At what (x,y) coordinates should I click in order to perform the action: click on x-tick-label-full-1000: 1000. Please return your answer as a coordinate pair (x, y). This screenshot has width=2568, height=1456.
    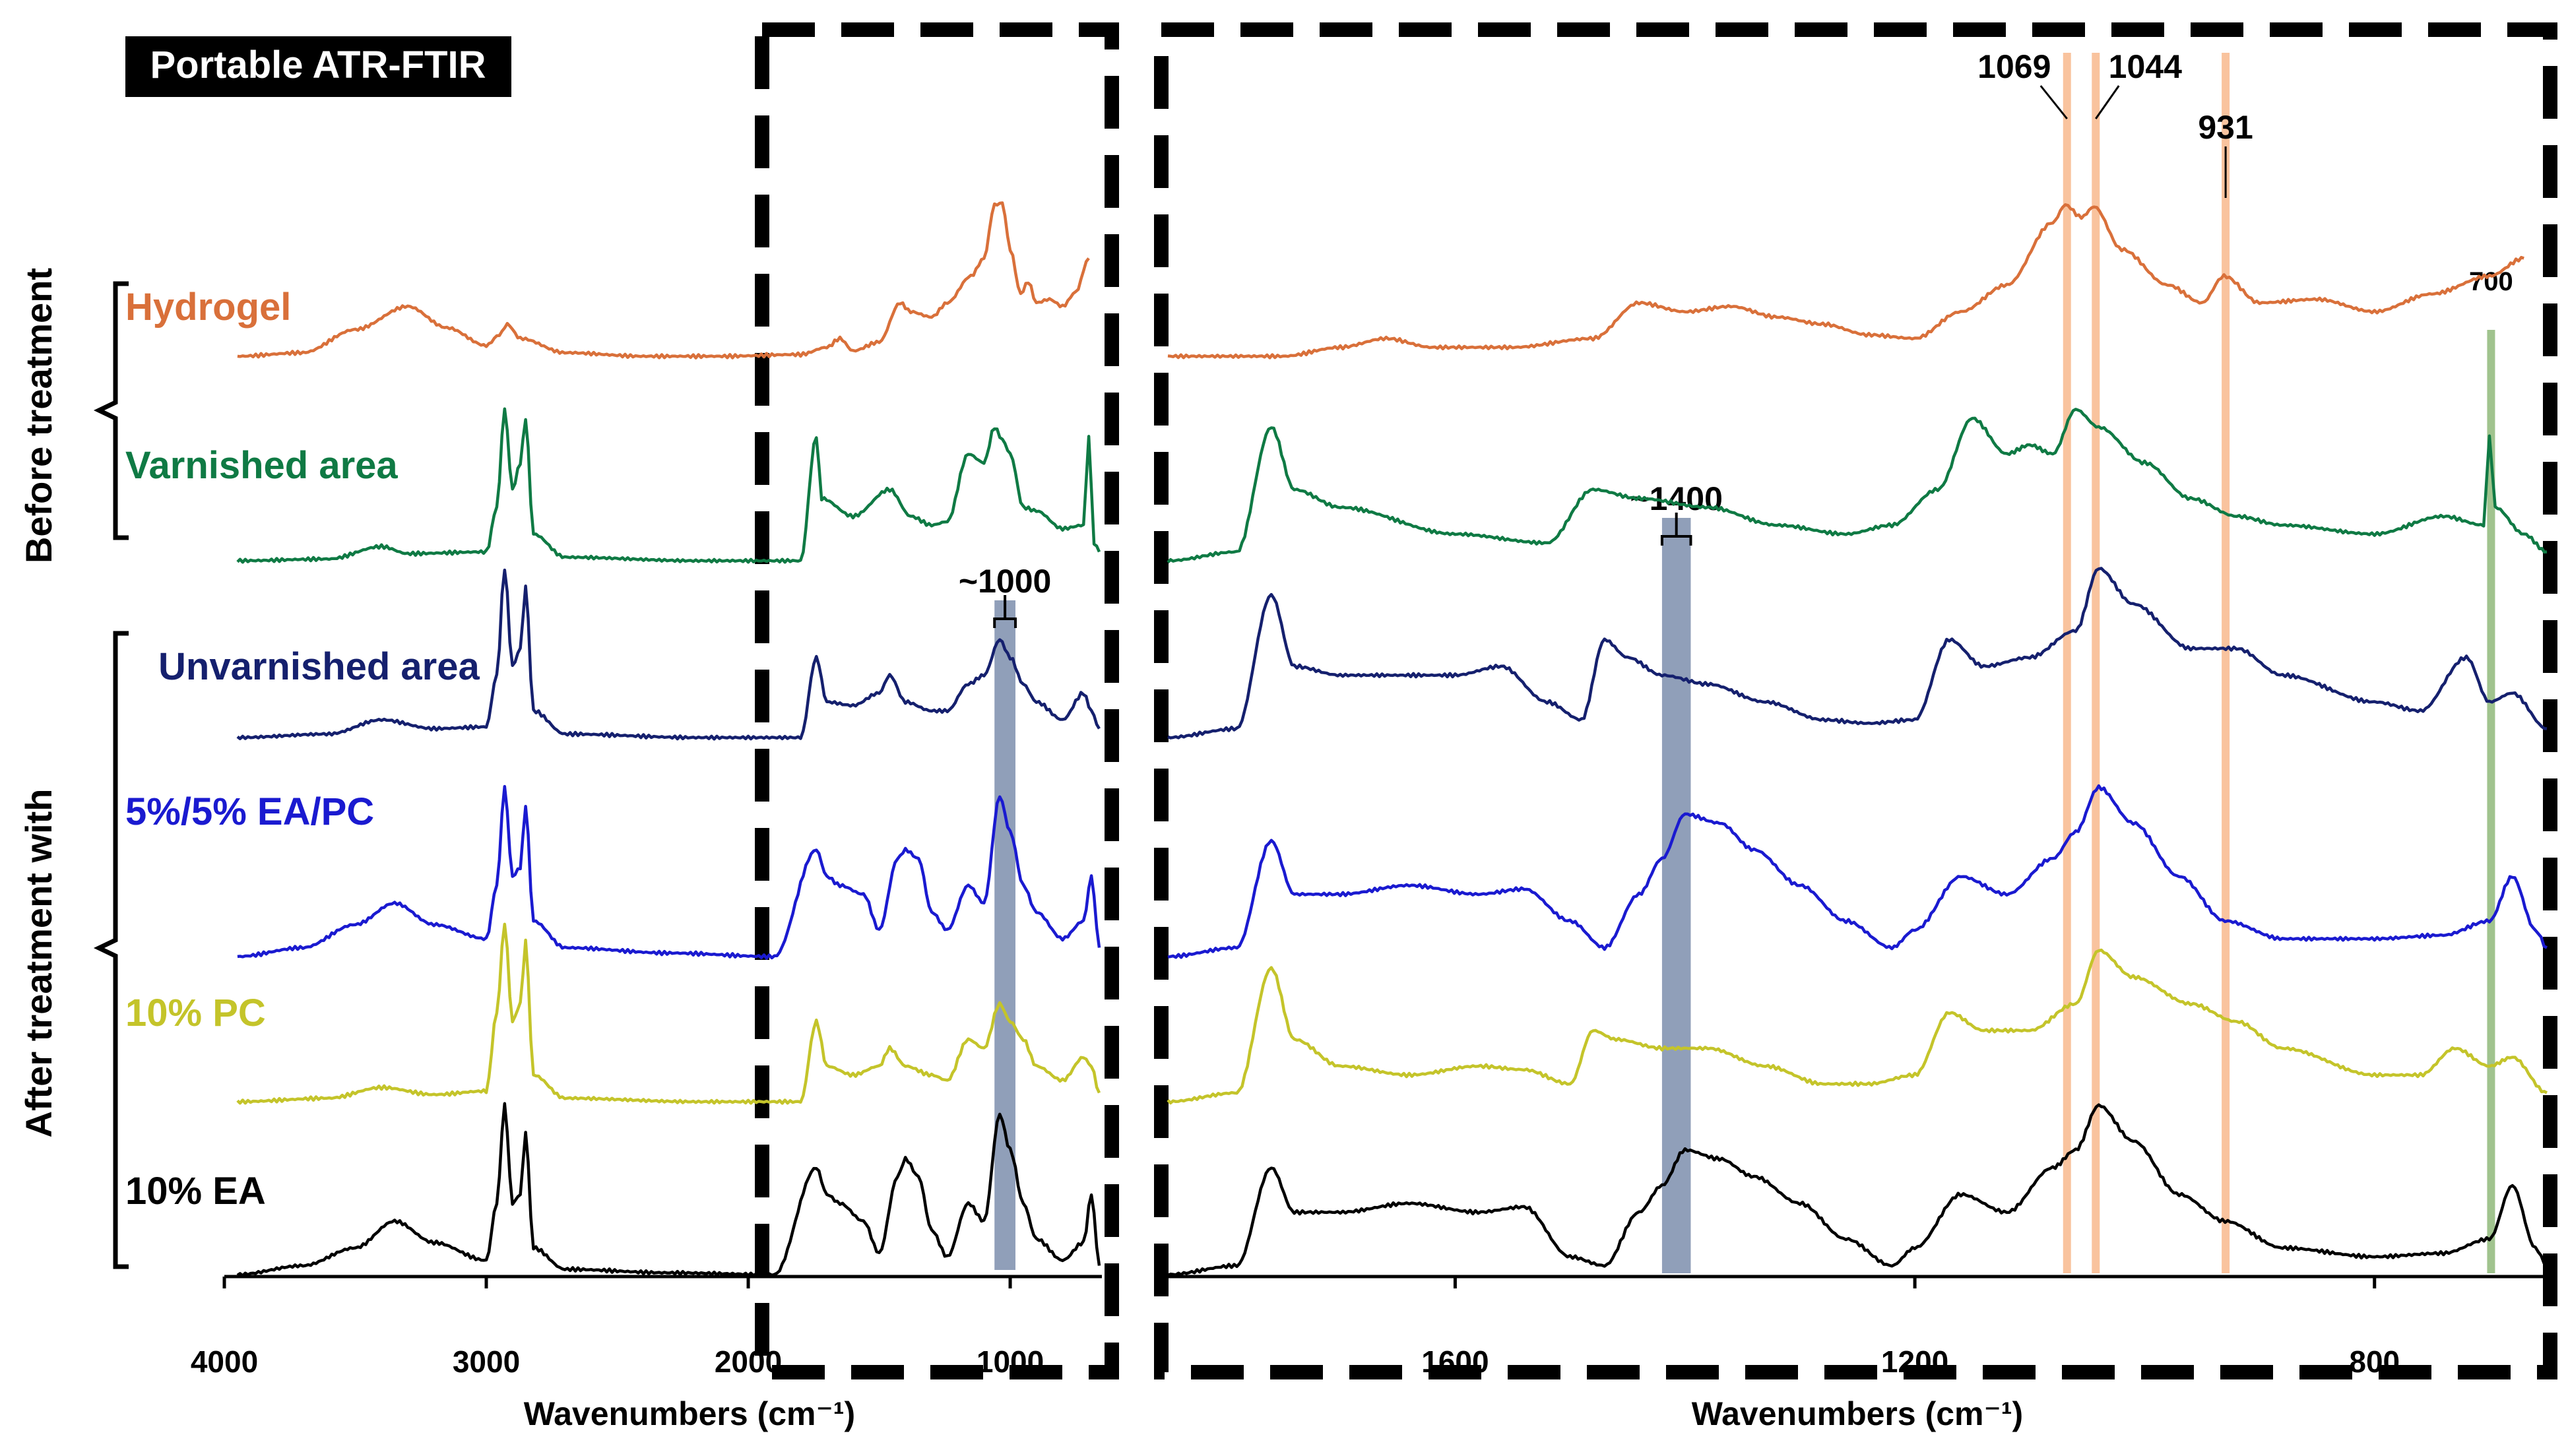
    Looking at the image, I should click on (1010, 1362).